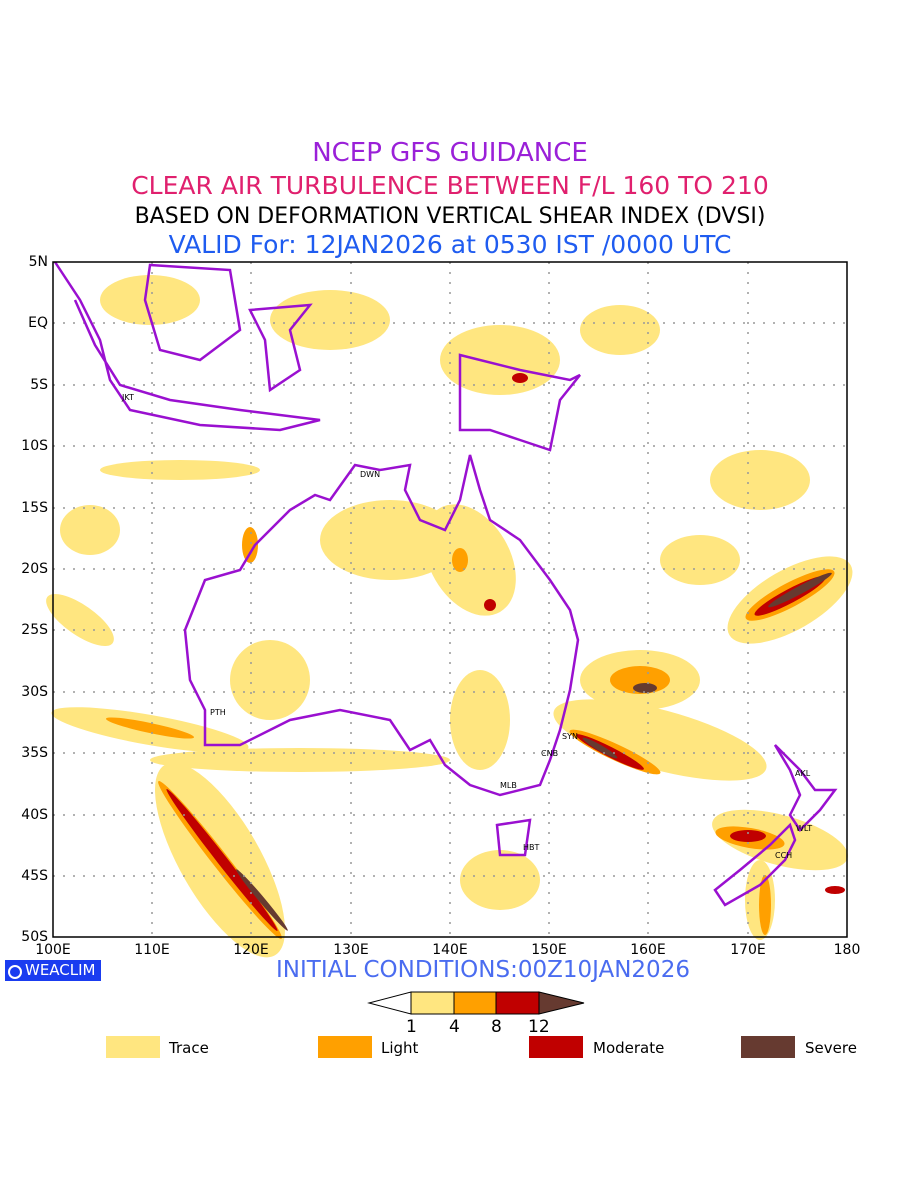 The image size is (900, 1200). What do you see at coordinates (411, 1027) in the screenshot?
I see `colorbar-tick: 1` at bounding box center [411, 1027].